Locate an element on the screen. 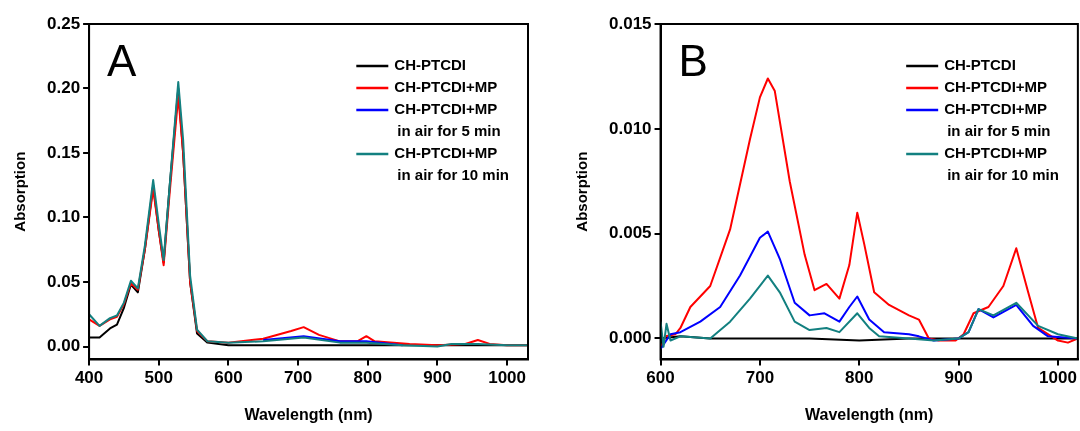 The width and height of the screenshot is (1080, 431). y-tick-label: 0.05 is located at coordinates (63, 281).